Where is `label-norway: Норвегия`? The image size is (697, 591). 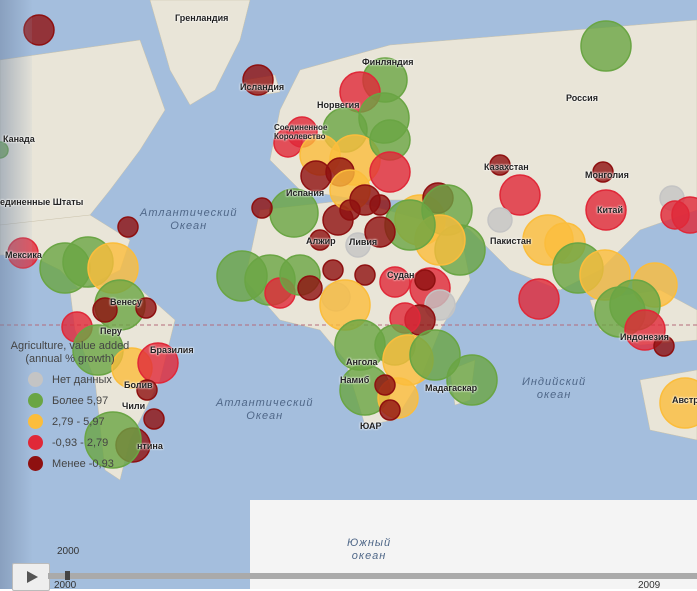
label-norway: Норвегия is located at coordinates (338, 105).